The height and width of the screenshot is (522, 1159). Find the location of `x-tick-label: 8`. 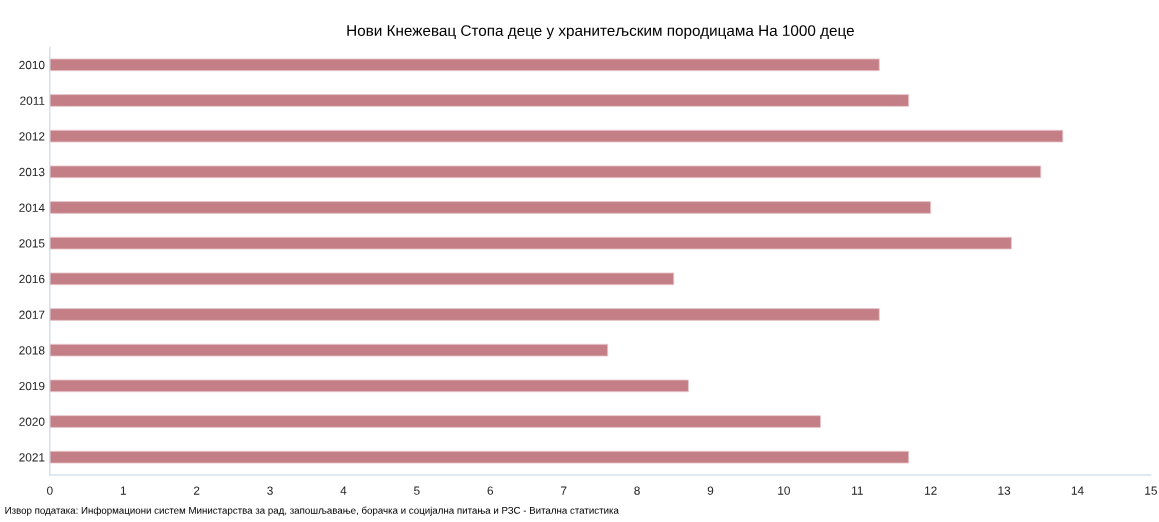

x-tick-label: 8 is located at coordinates (637, 490).